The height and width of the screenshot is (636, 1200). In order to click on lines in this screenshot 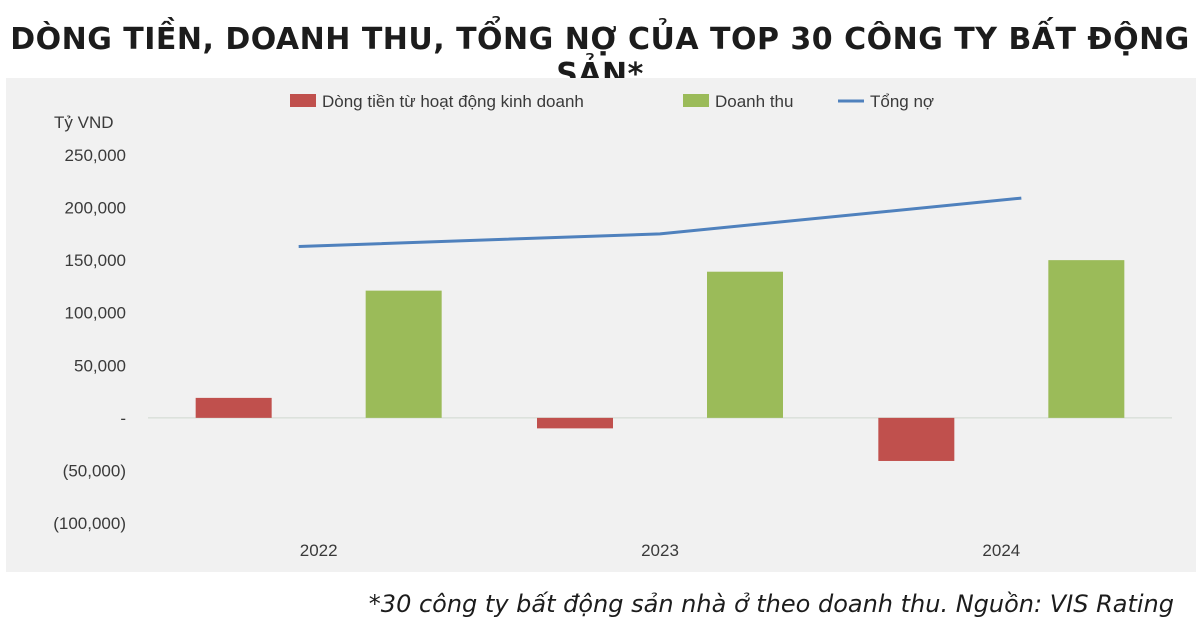, I will do `click(660, 222)`.